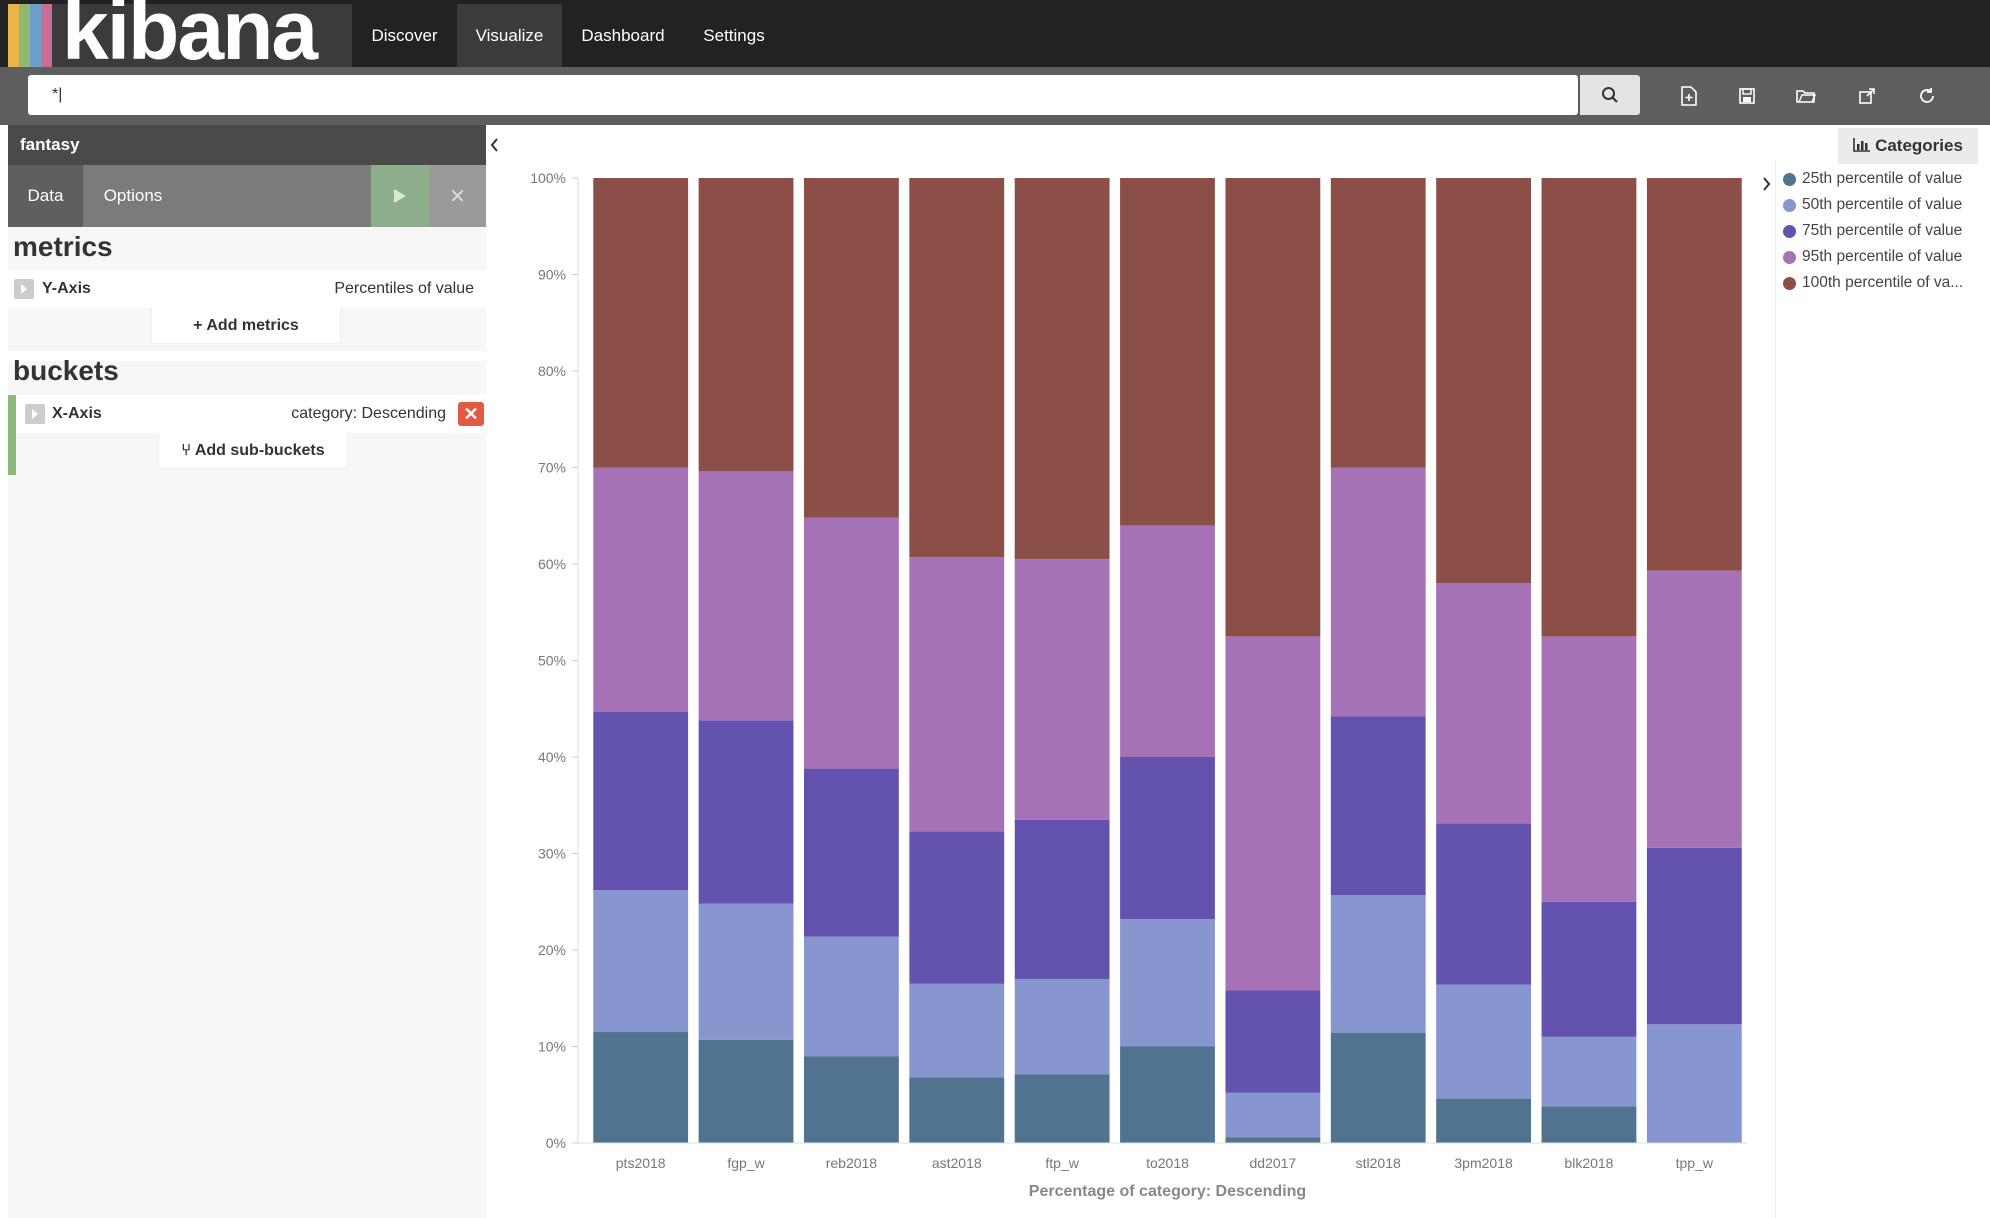  What do you see at coordinates (623, 35) in the screenshot?
I see `nav-dashboard: Dashboard` at bounding box center [623, 35].